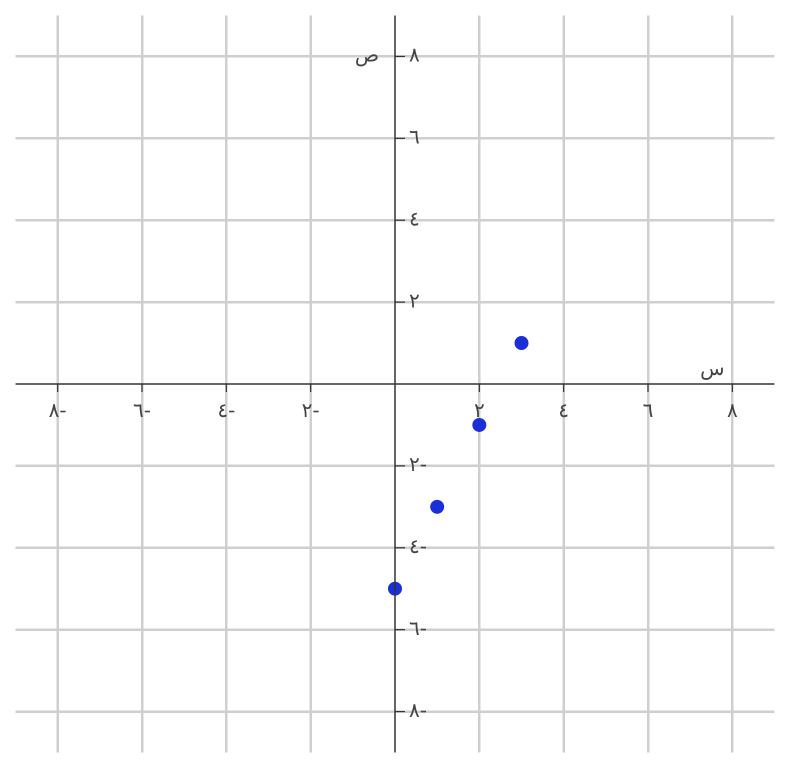 The height and width of the screenshot is (768, 790). What do you see at coordinates (414, 54) in the screenshot?
I see `y-tick-label: ٨` at bounding box center [414, 54].